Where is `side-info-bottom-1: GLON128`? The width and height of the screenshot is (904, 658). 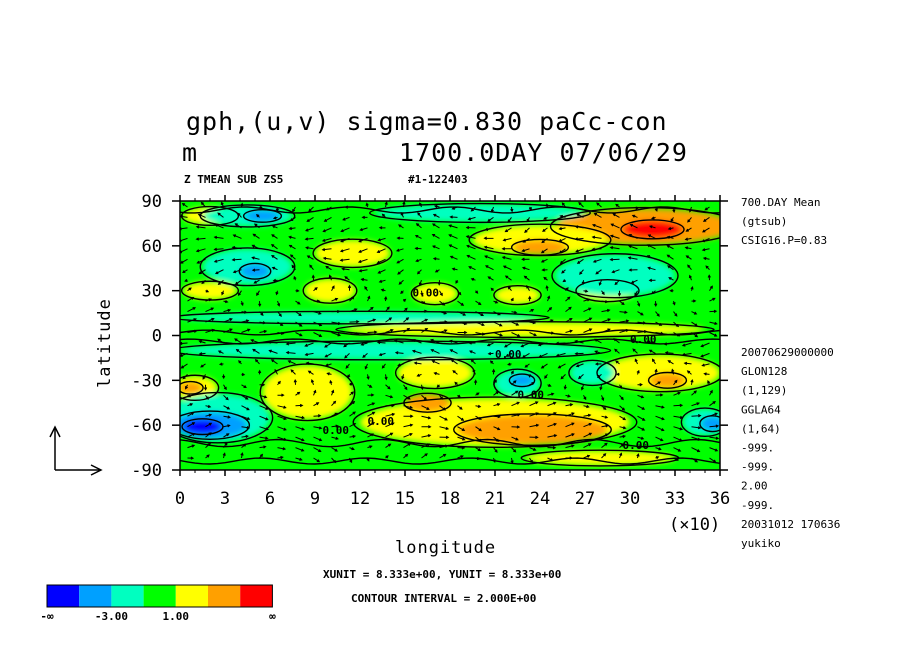 side-info-bottom-1: GLON128 is located at coordinates (764, 371).